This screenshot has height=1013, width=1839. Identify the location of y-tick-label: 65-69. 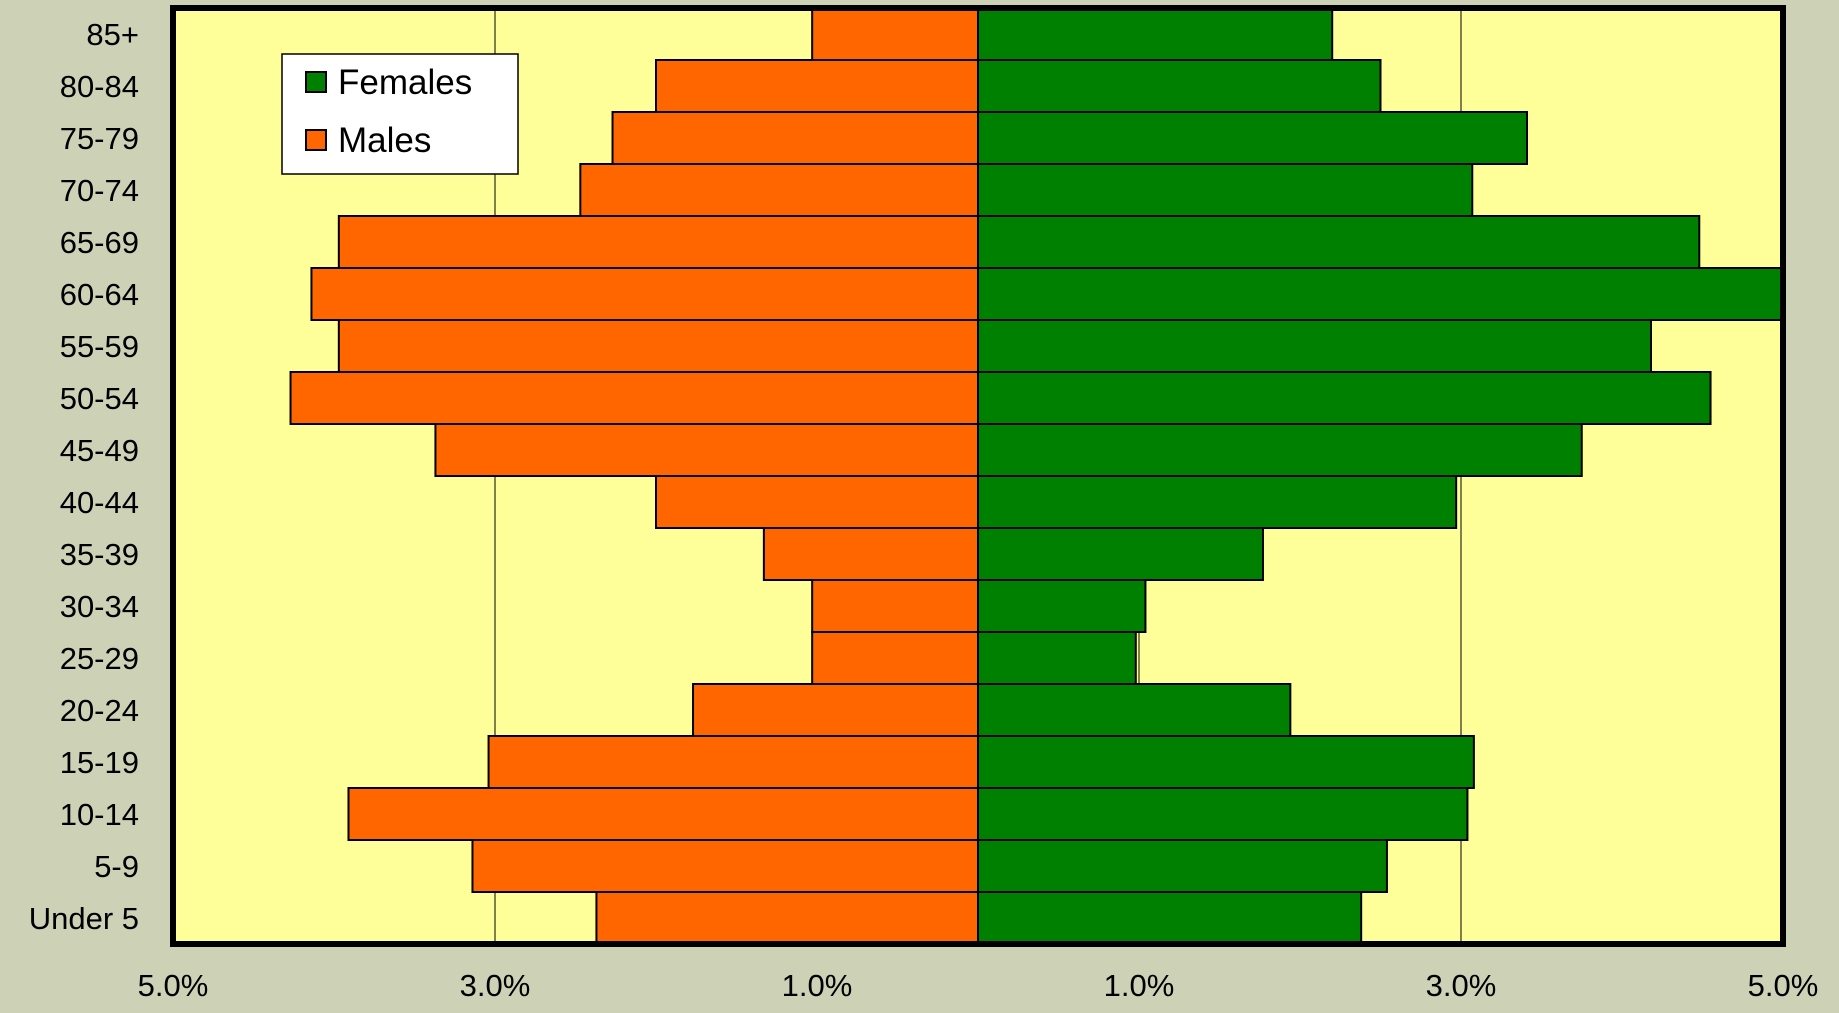
(99, 242).